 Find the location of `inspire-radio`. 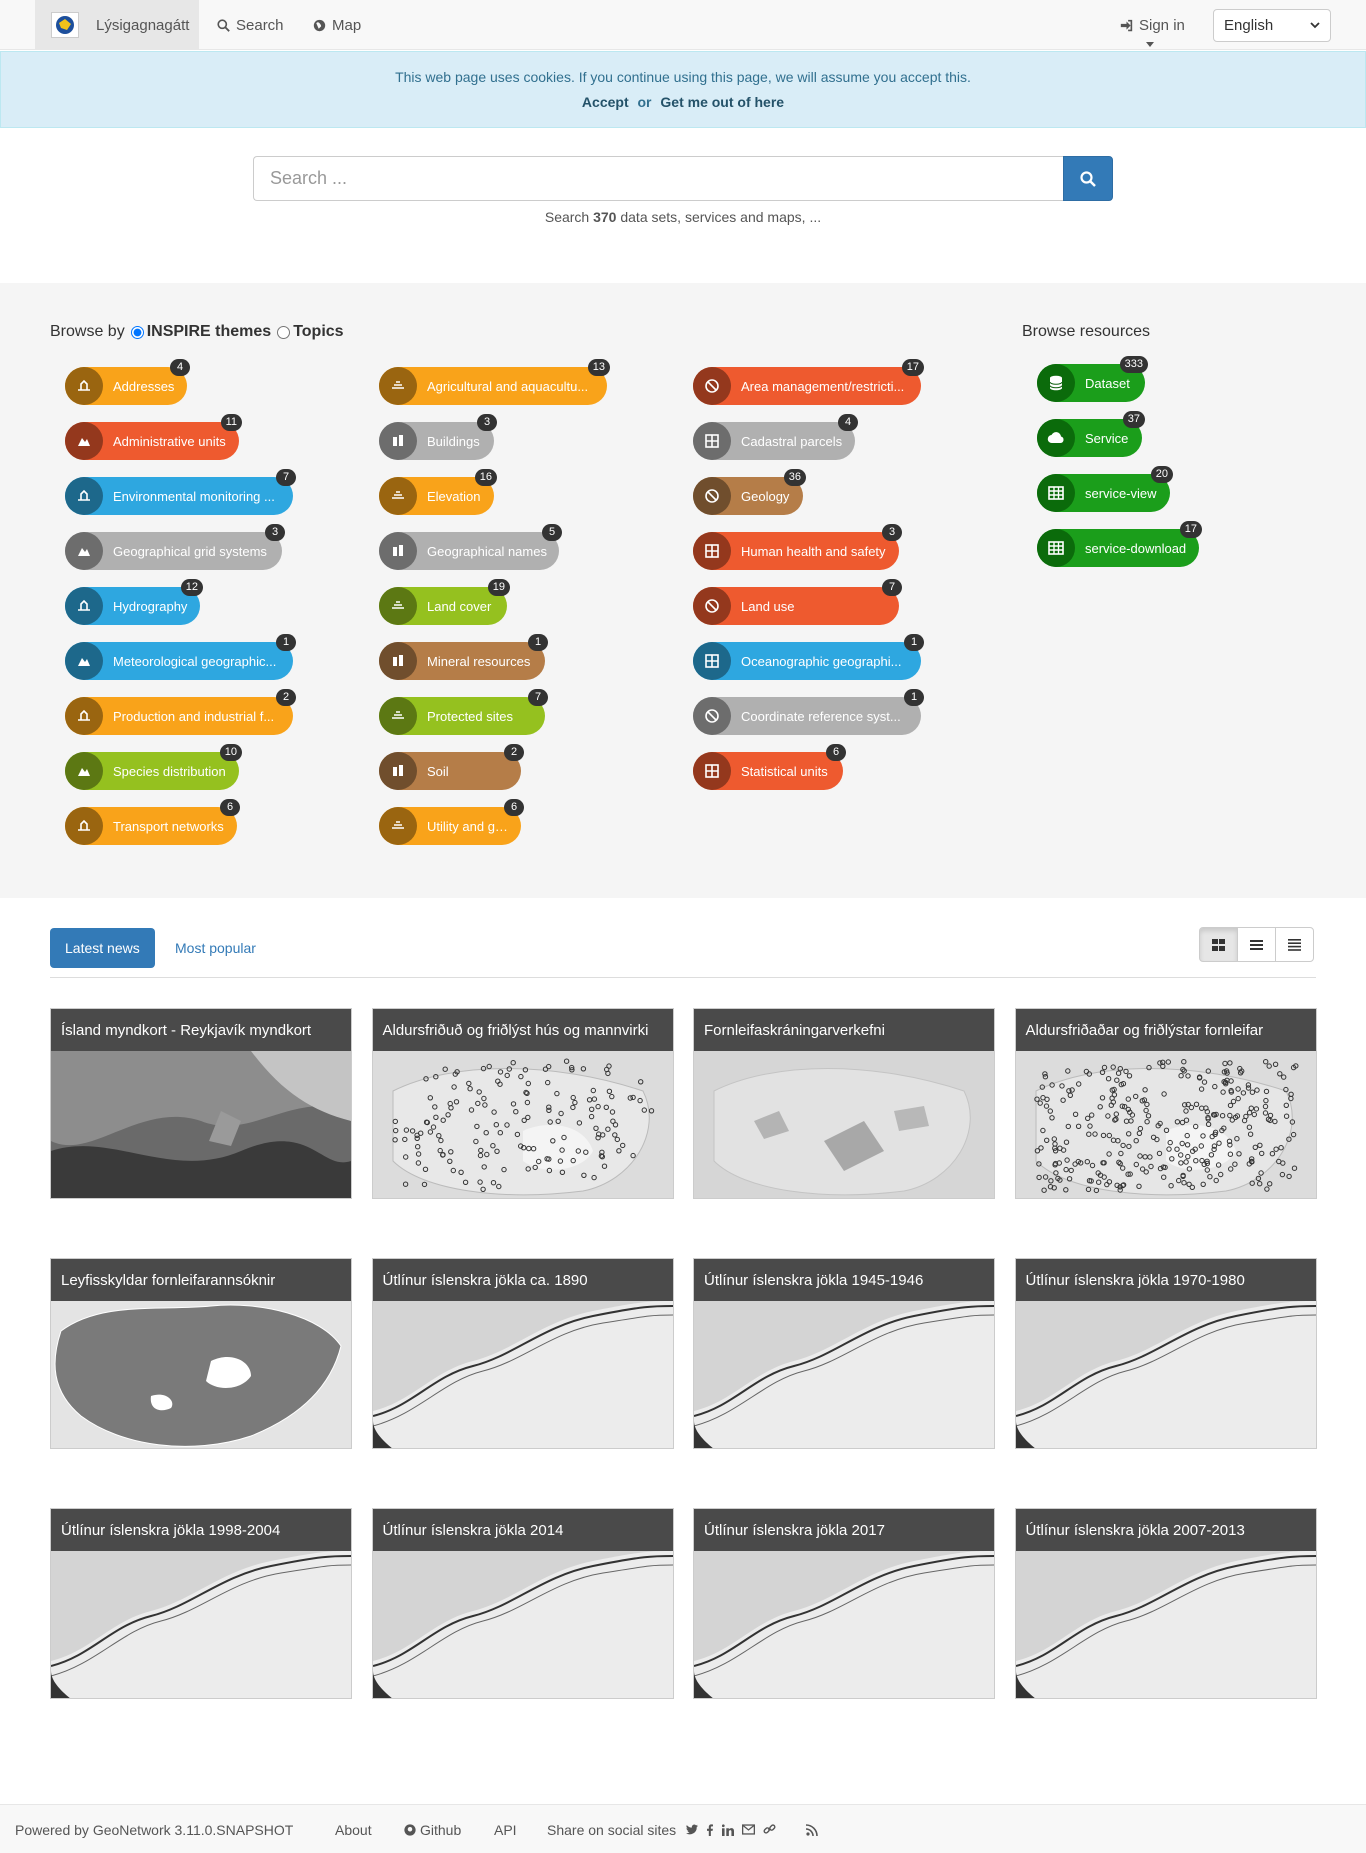

inspire-radio is located at coordinates (137, 332).